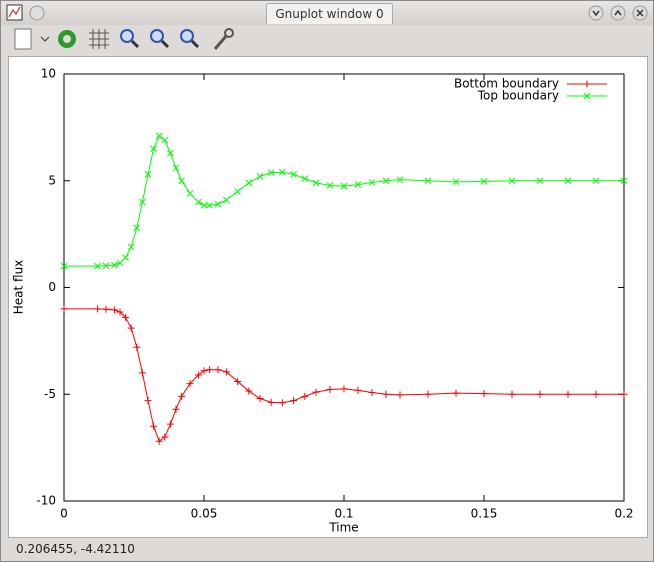  What do you see at coordinates (506, 84) in the screenshot?
I see `legend-label: Bottom boundary` at bounding box center [506, 84].